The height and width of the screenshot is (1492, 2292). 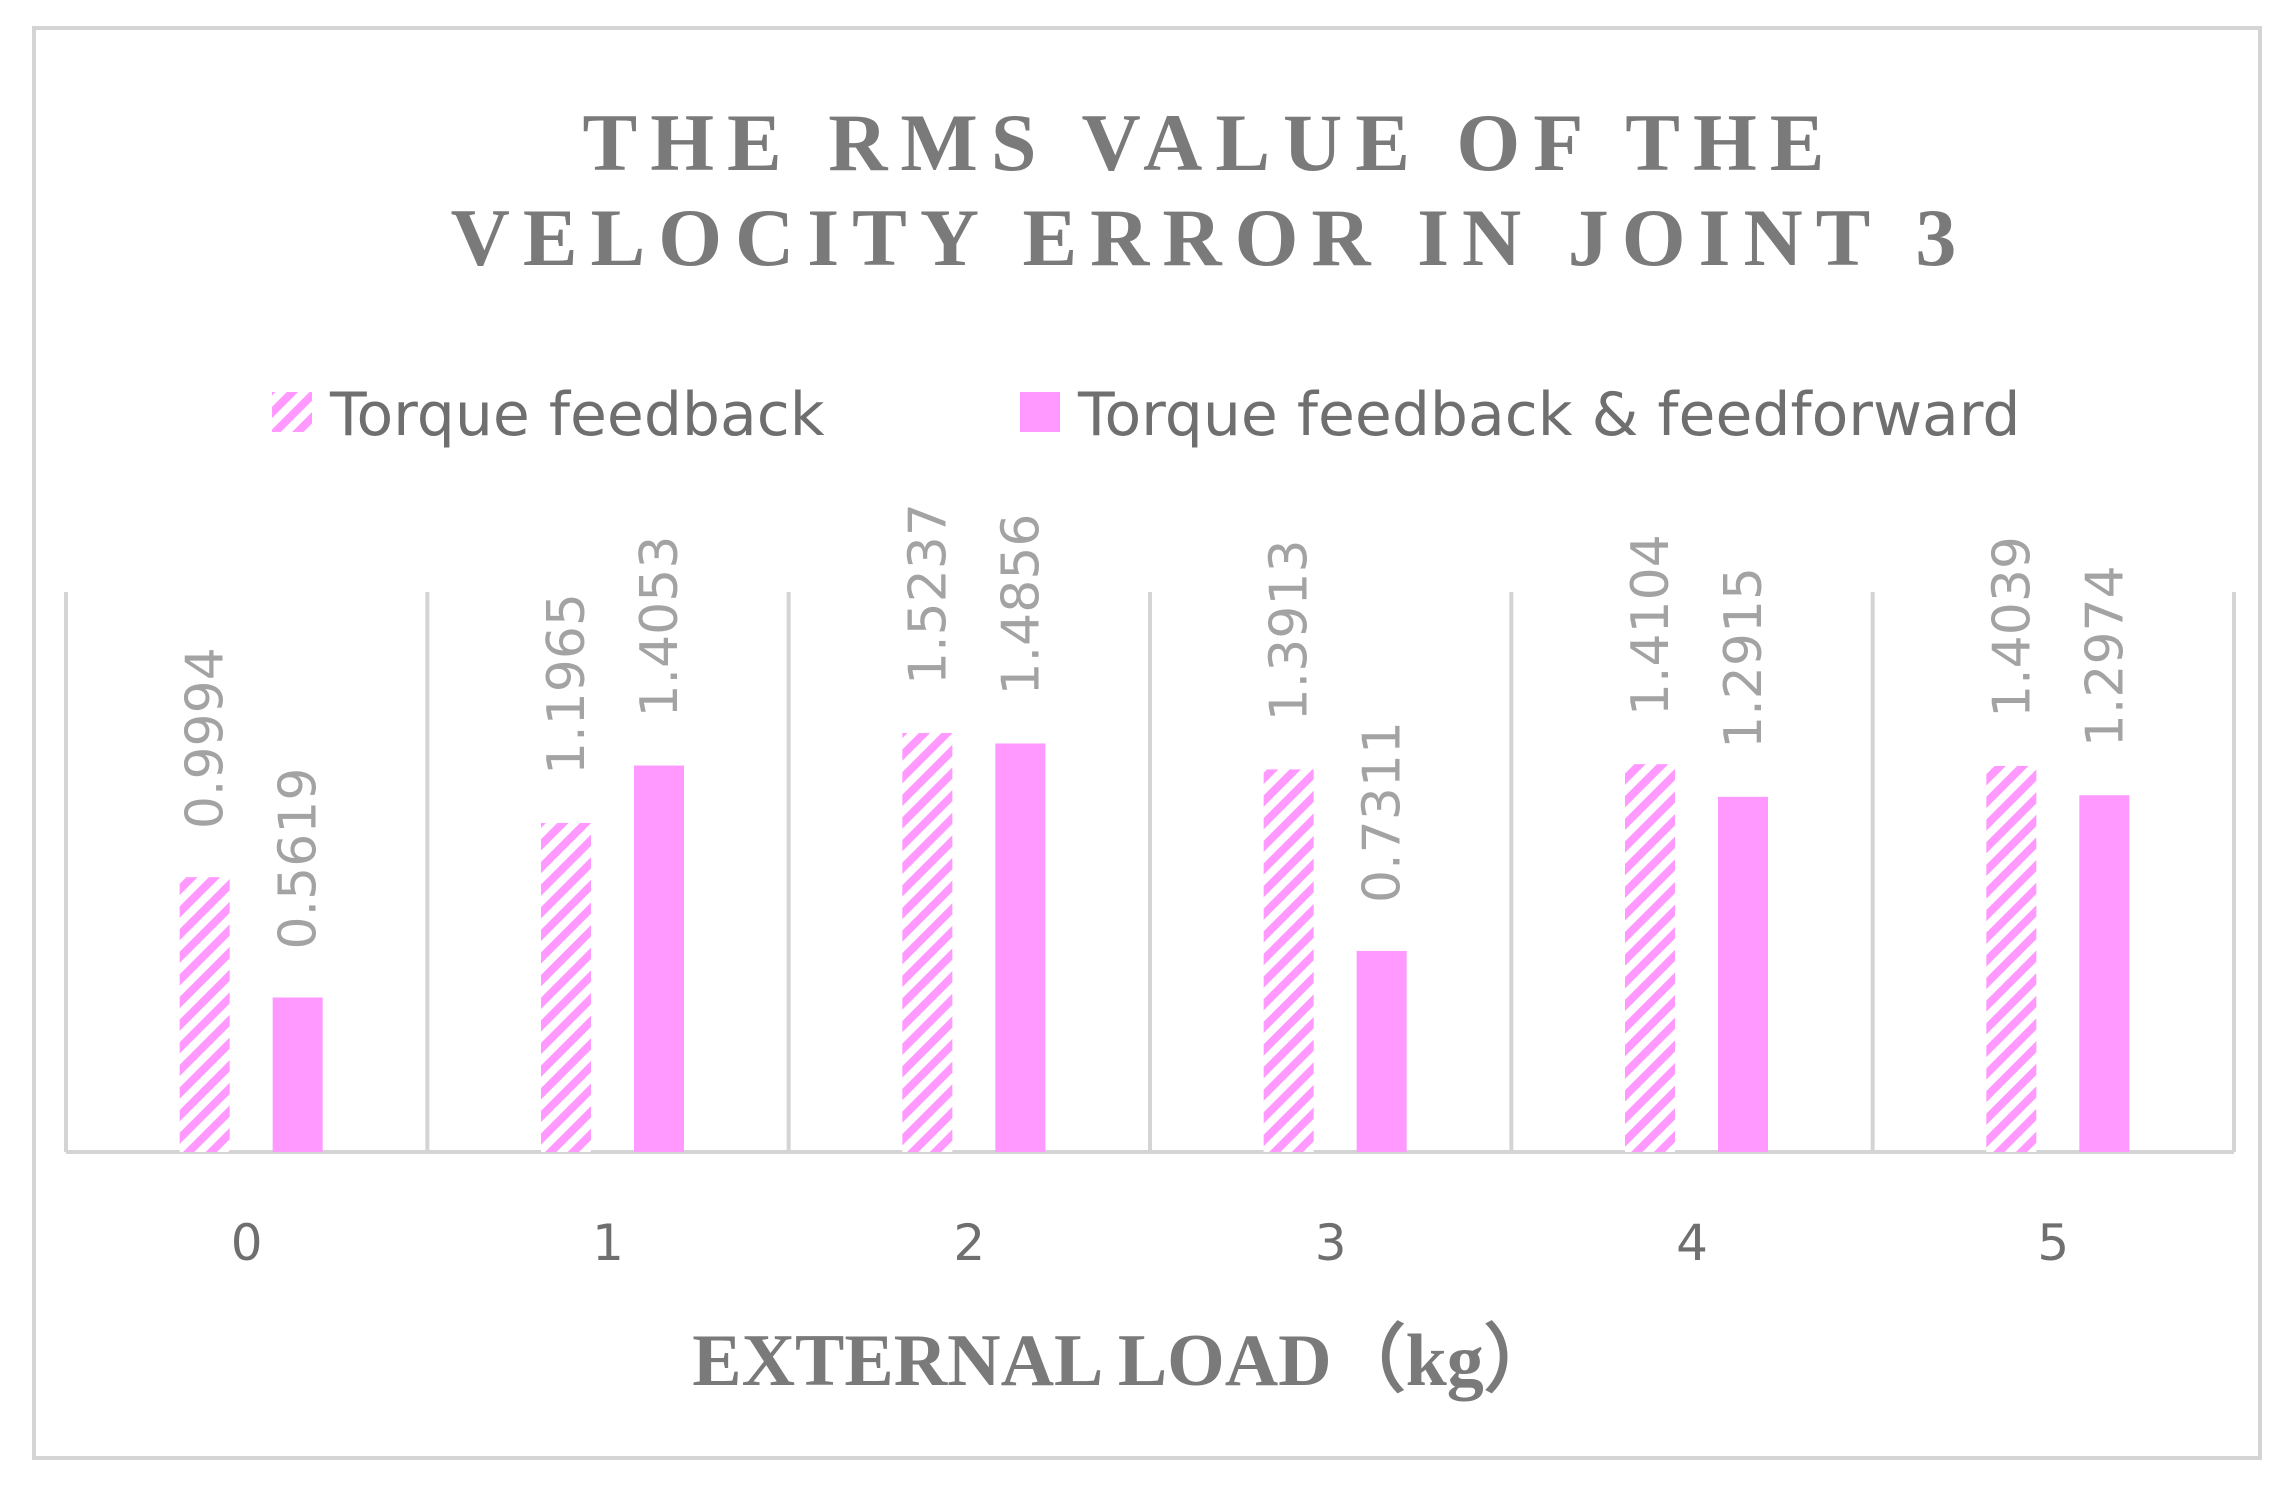 I want to click on legend-label-torque-feedback: Torque feedback, so click(x=577, y=415).